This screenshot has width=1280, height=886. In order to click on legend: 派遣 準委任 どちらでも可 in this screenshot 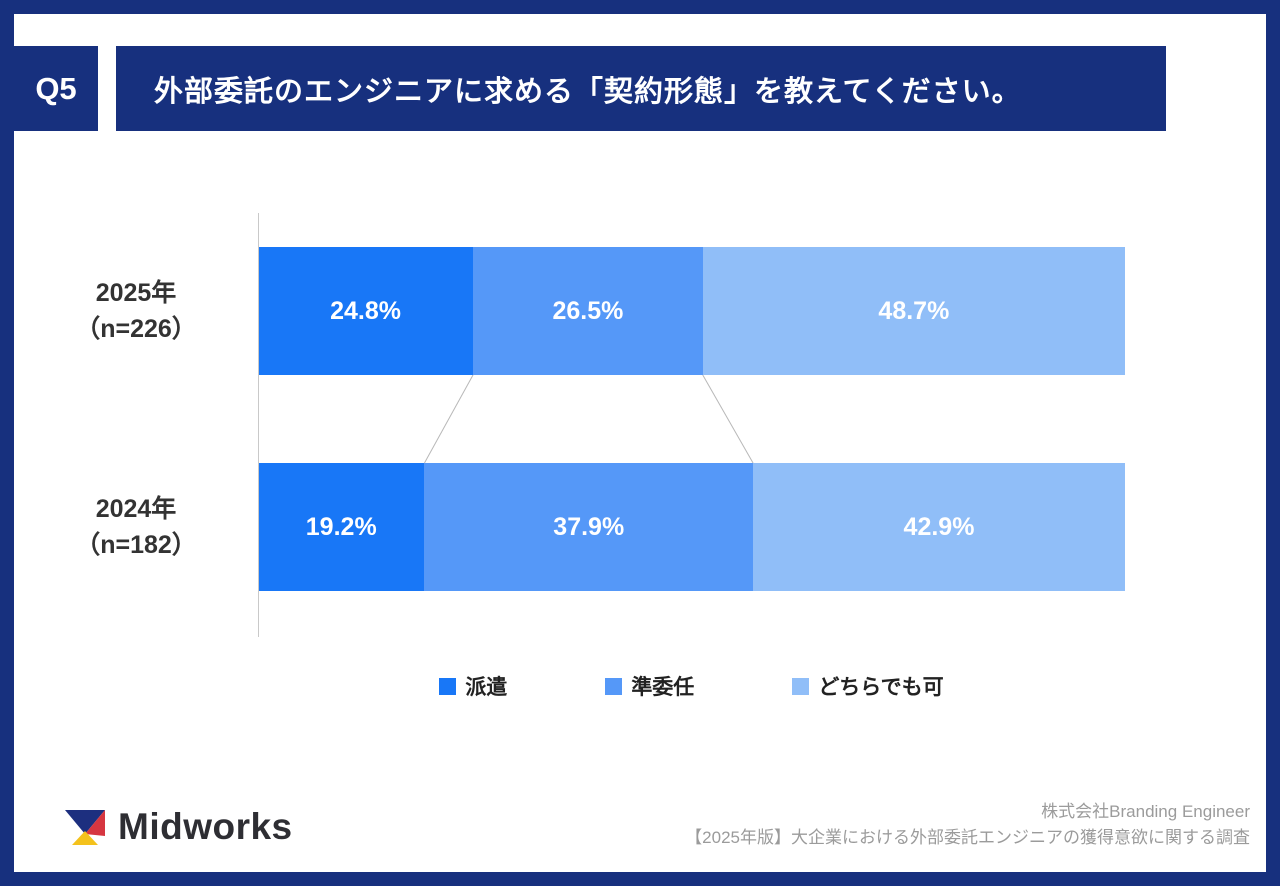, I will do `click(691, 686)`.